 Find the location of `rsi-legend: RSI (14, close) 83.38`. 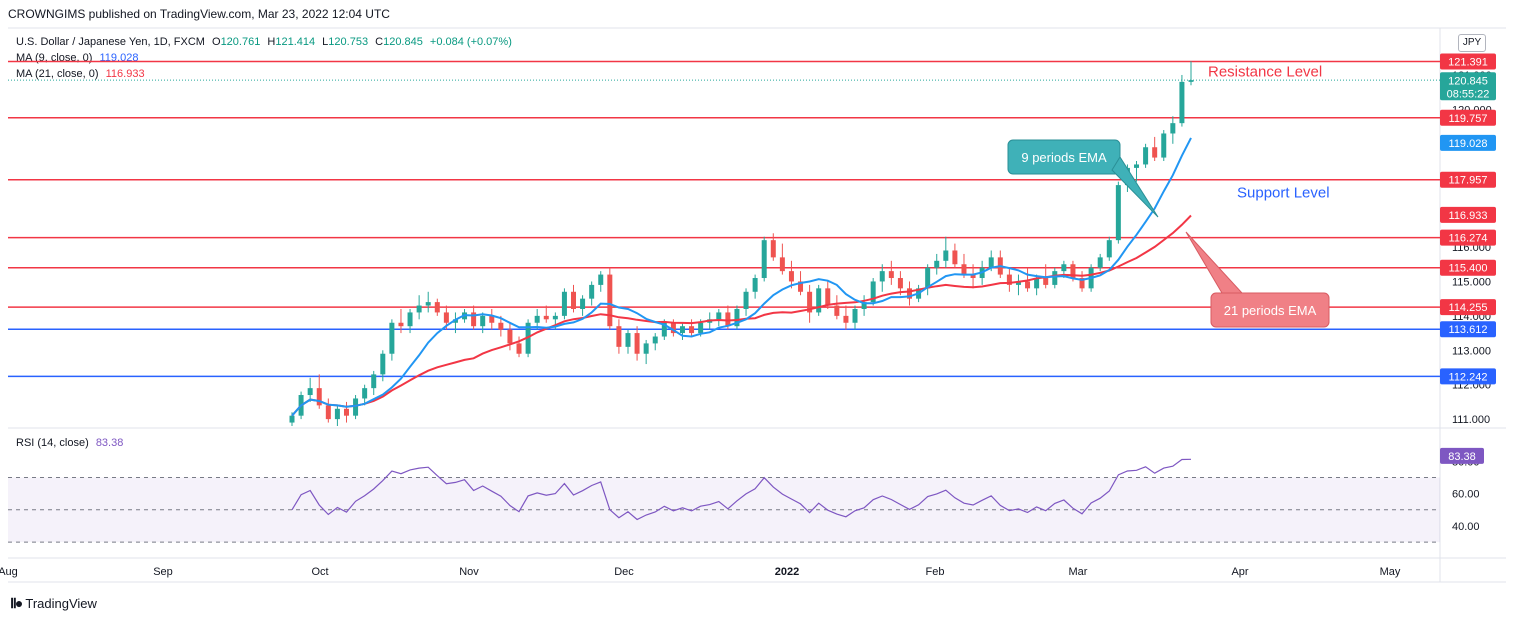

rsi-legend: RSI (14, close) 83.38 is located at coordinates (71, 443).